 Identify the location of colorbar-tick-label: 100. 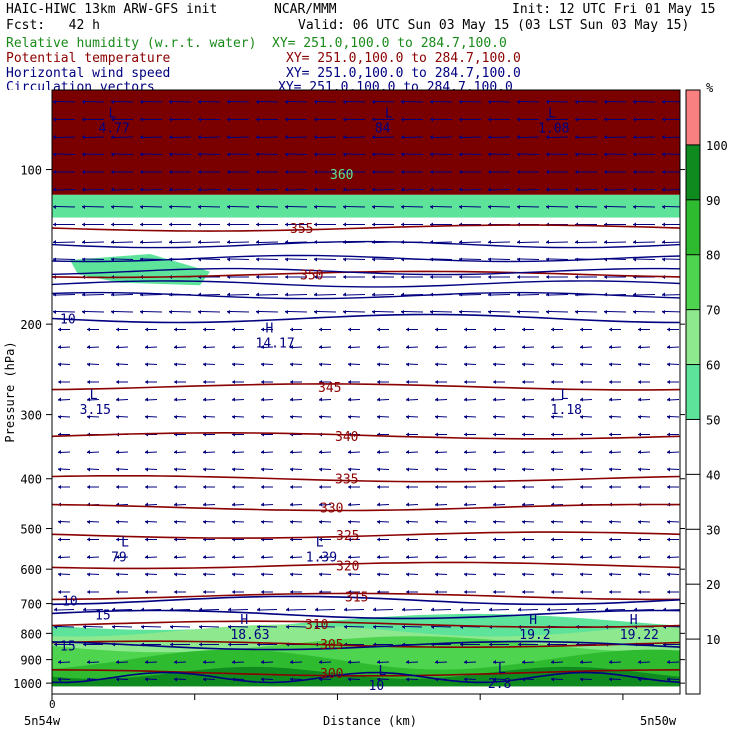
(717, 146).